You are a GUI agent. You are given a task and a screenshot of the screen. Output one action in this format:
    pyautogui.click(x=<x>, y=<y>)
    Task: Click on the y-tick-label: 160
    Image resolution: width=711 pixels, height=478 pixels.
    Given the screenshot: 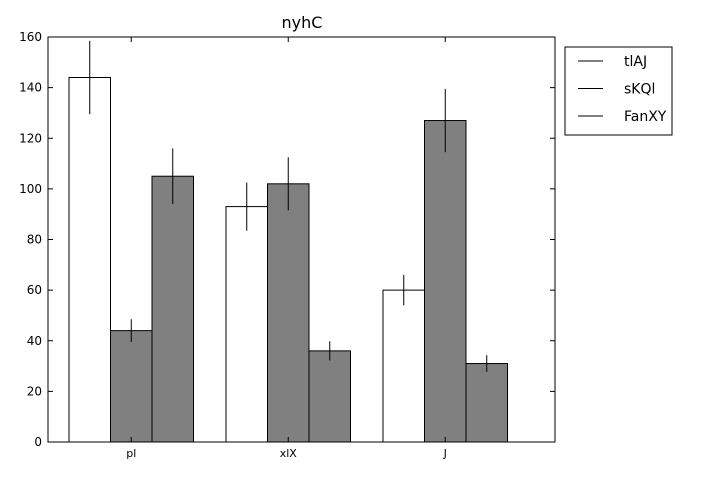 What is the action you would take?
    pyautogui.click(x=30, y=37)
    